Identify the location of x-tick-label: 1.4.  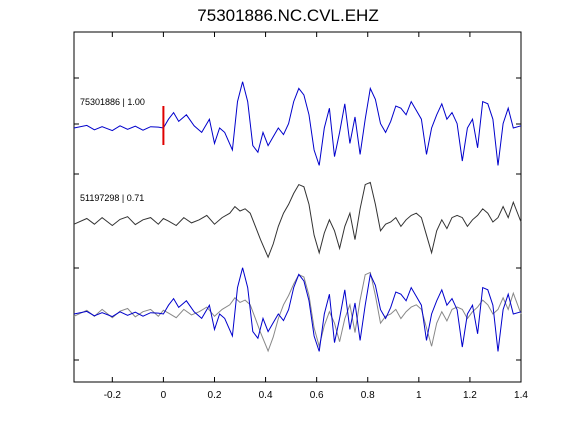
(521, 395).